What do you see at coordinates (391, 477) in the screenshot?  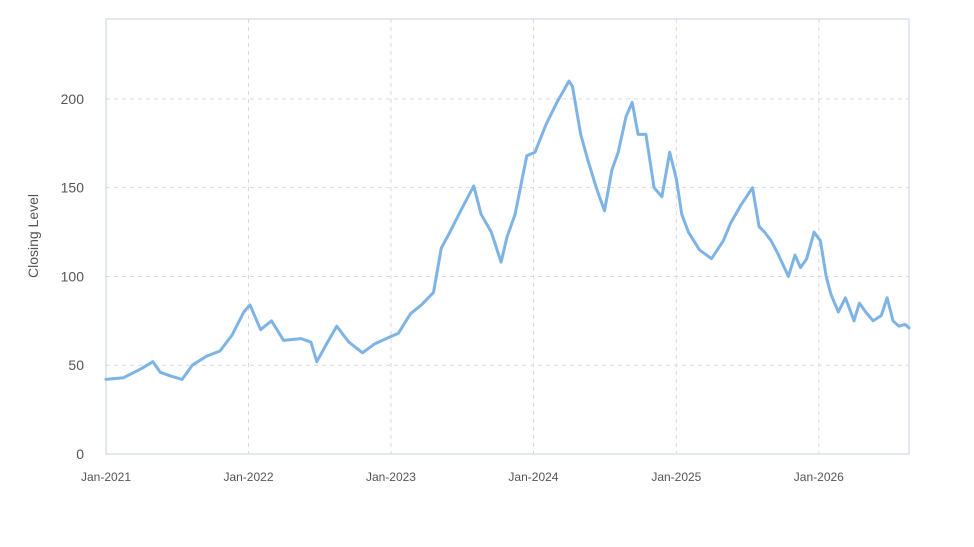 I see `x-tick-label: Jan-2023` at bounding box center [391, 477].